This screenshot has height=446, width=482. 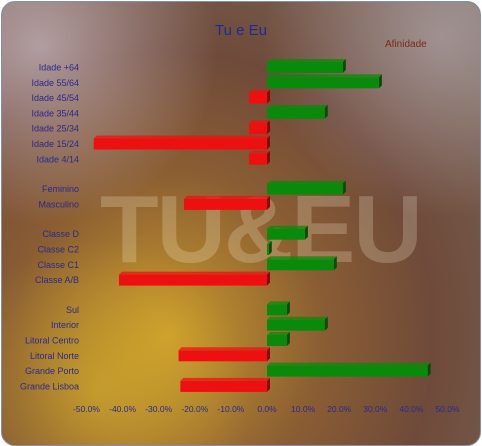 I want to click on chart-title: Tu e Eu, so click(x=241, y=30).